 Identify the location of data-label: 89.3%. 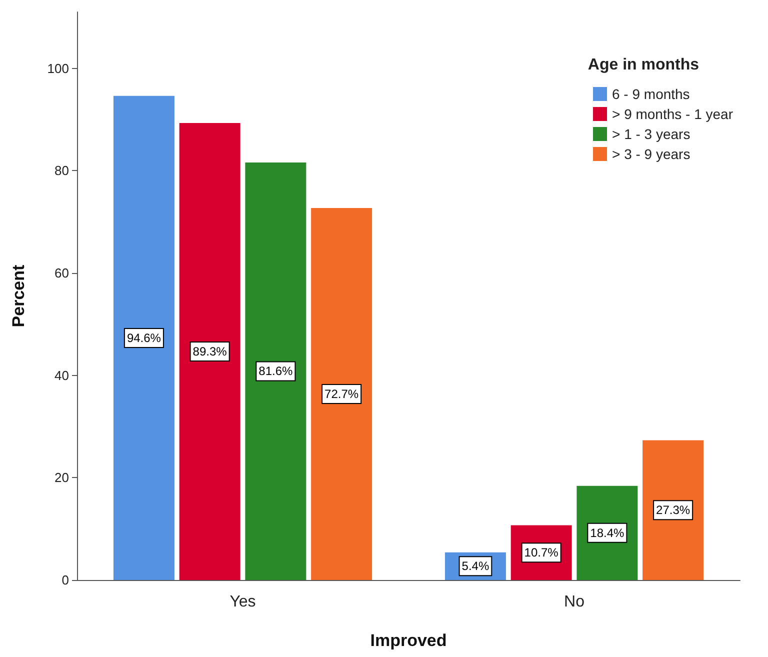
(210, 351).